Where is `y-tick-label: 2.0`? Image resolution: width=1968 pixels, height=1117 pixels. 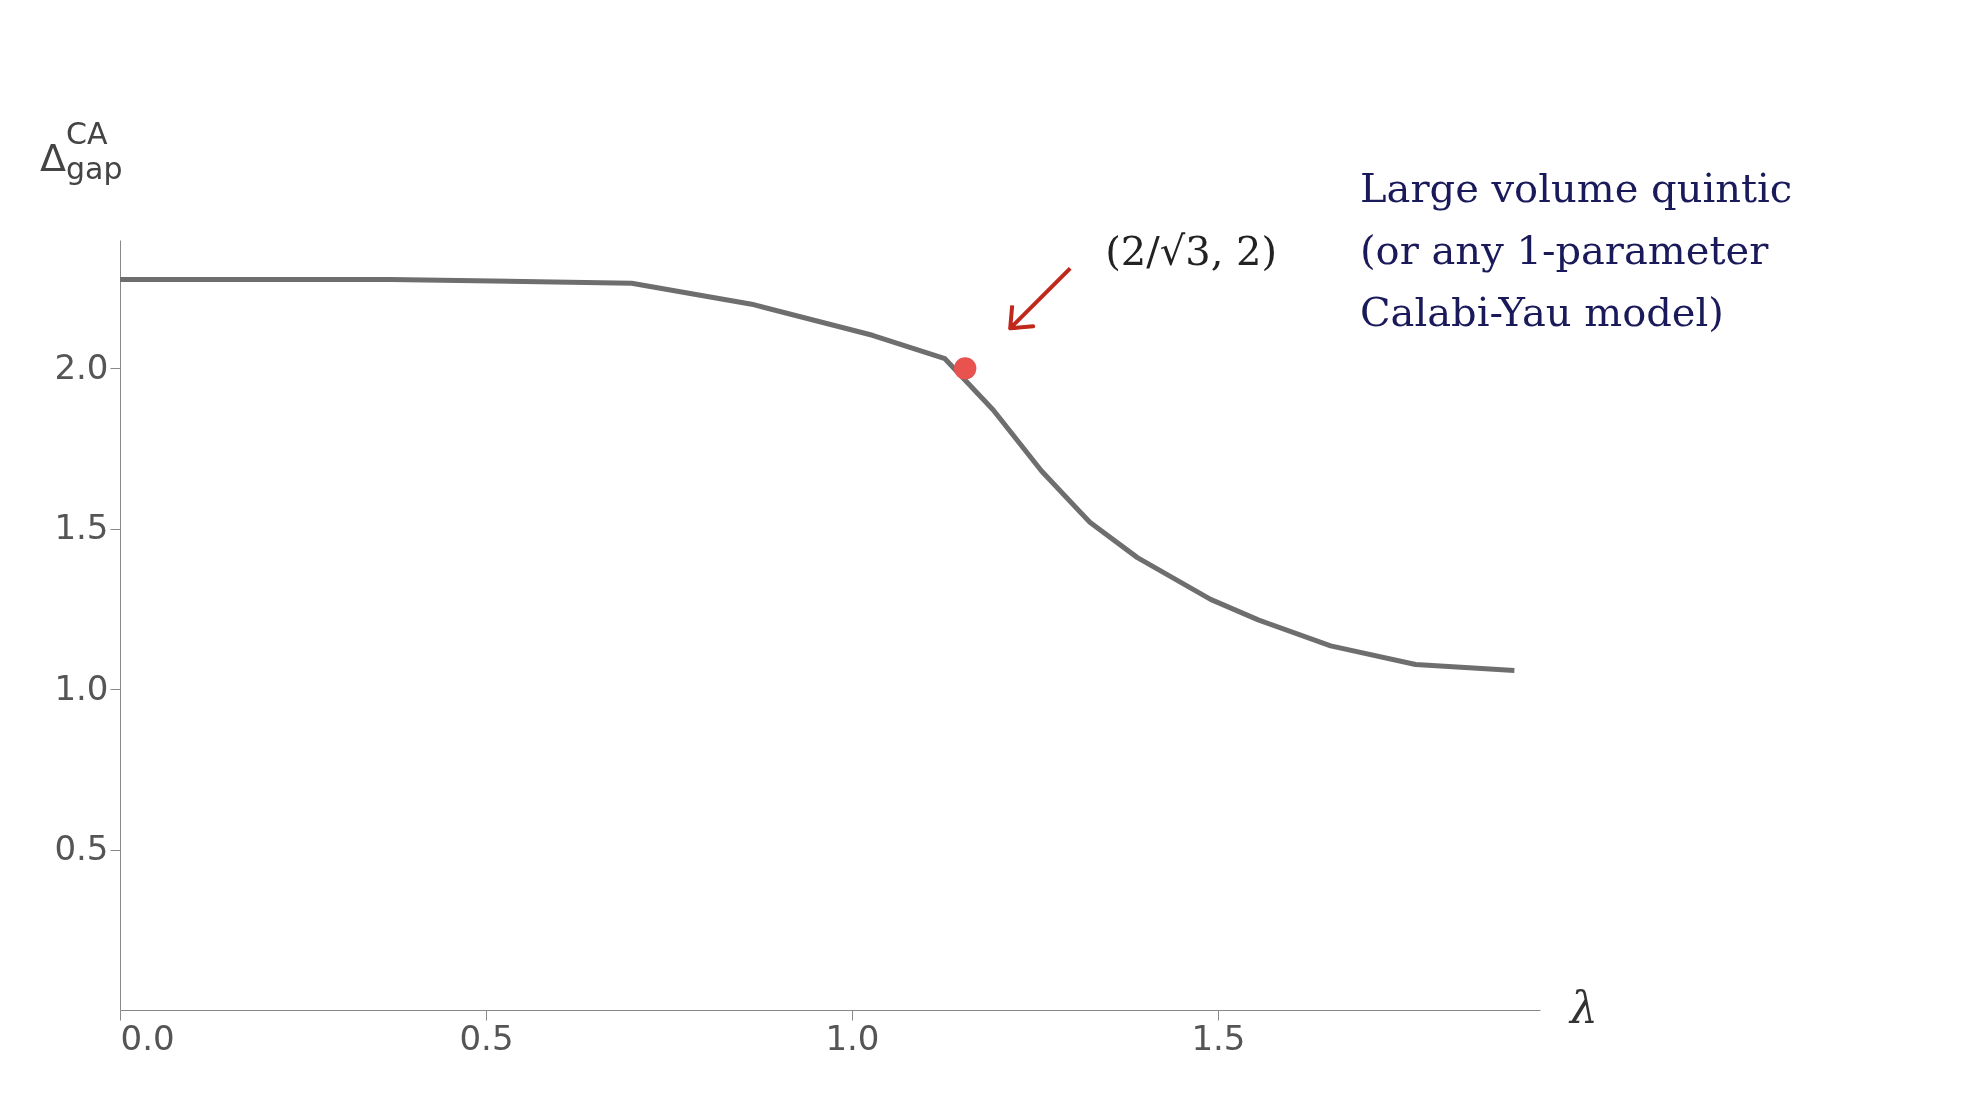
y-tick-label: 2.0 is located at coordinates (81, 366).